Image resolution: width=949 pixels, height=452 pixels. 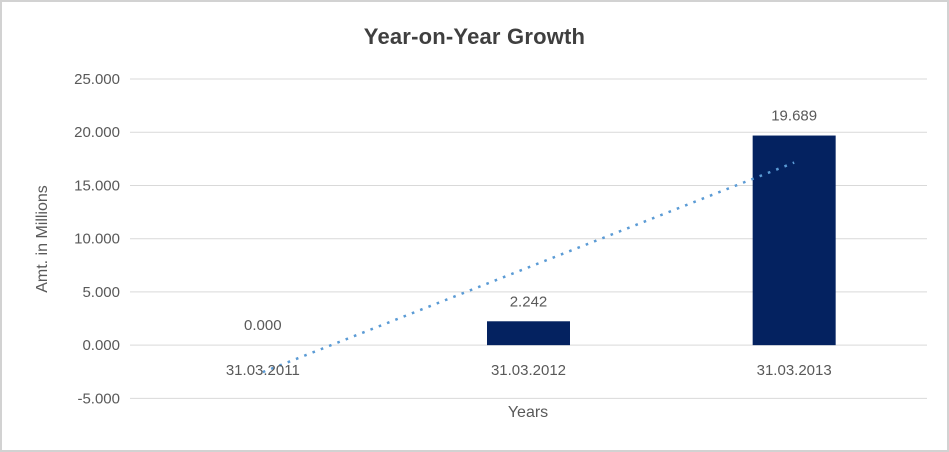 What do you see at coordinates (263, 325) in the screenshot?
I see `data-label: 0.000` at bounding box center [263, 325].